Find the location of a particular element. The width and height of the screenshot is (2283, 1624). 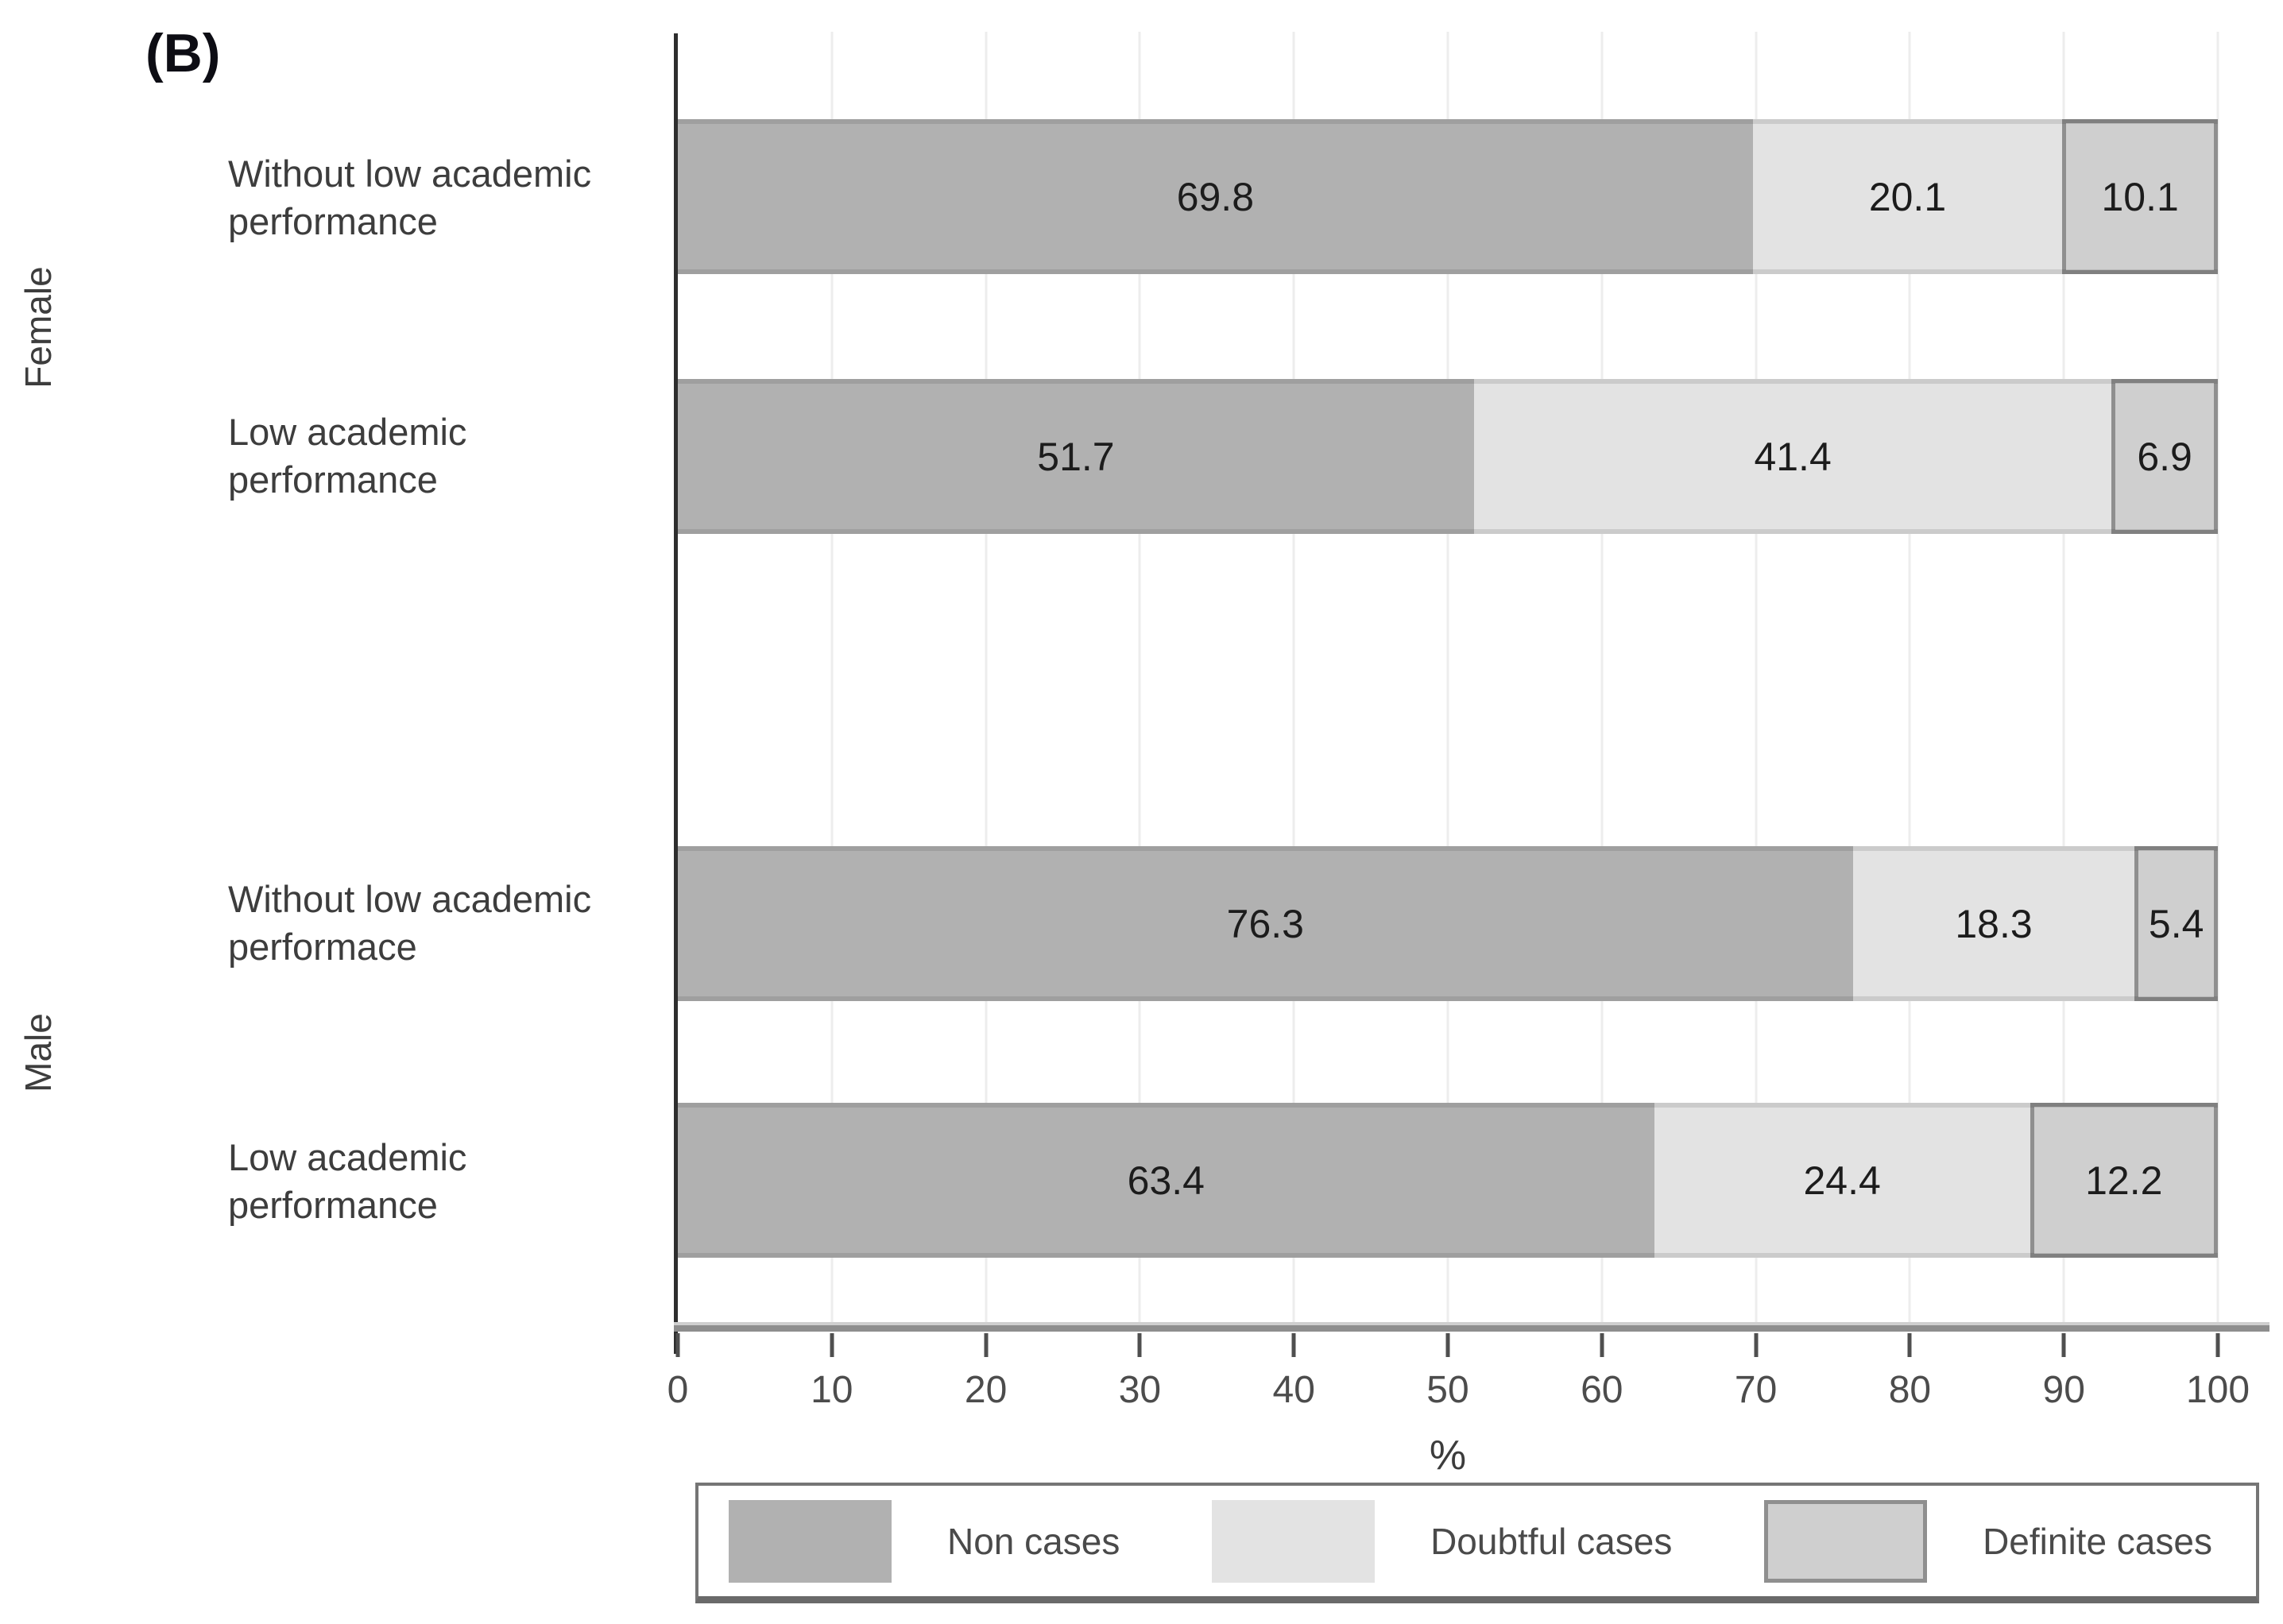

legend-swatch-doubtful-cases is located at coordinates (1294, 1541).